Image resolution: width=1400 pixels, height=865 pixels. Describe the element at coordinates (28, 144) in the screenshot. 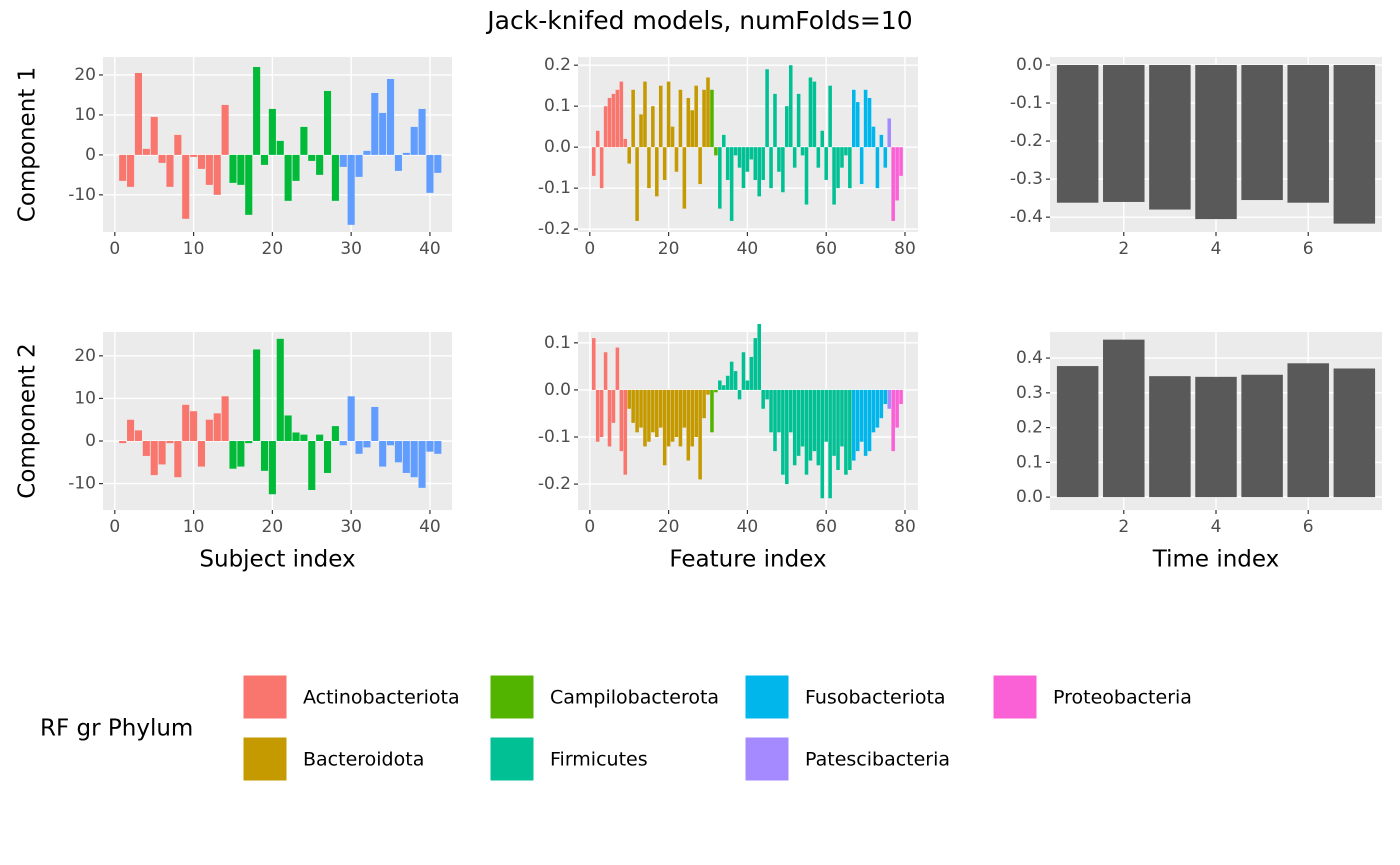

I see `y-axis-title: Component 1` at that location.